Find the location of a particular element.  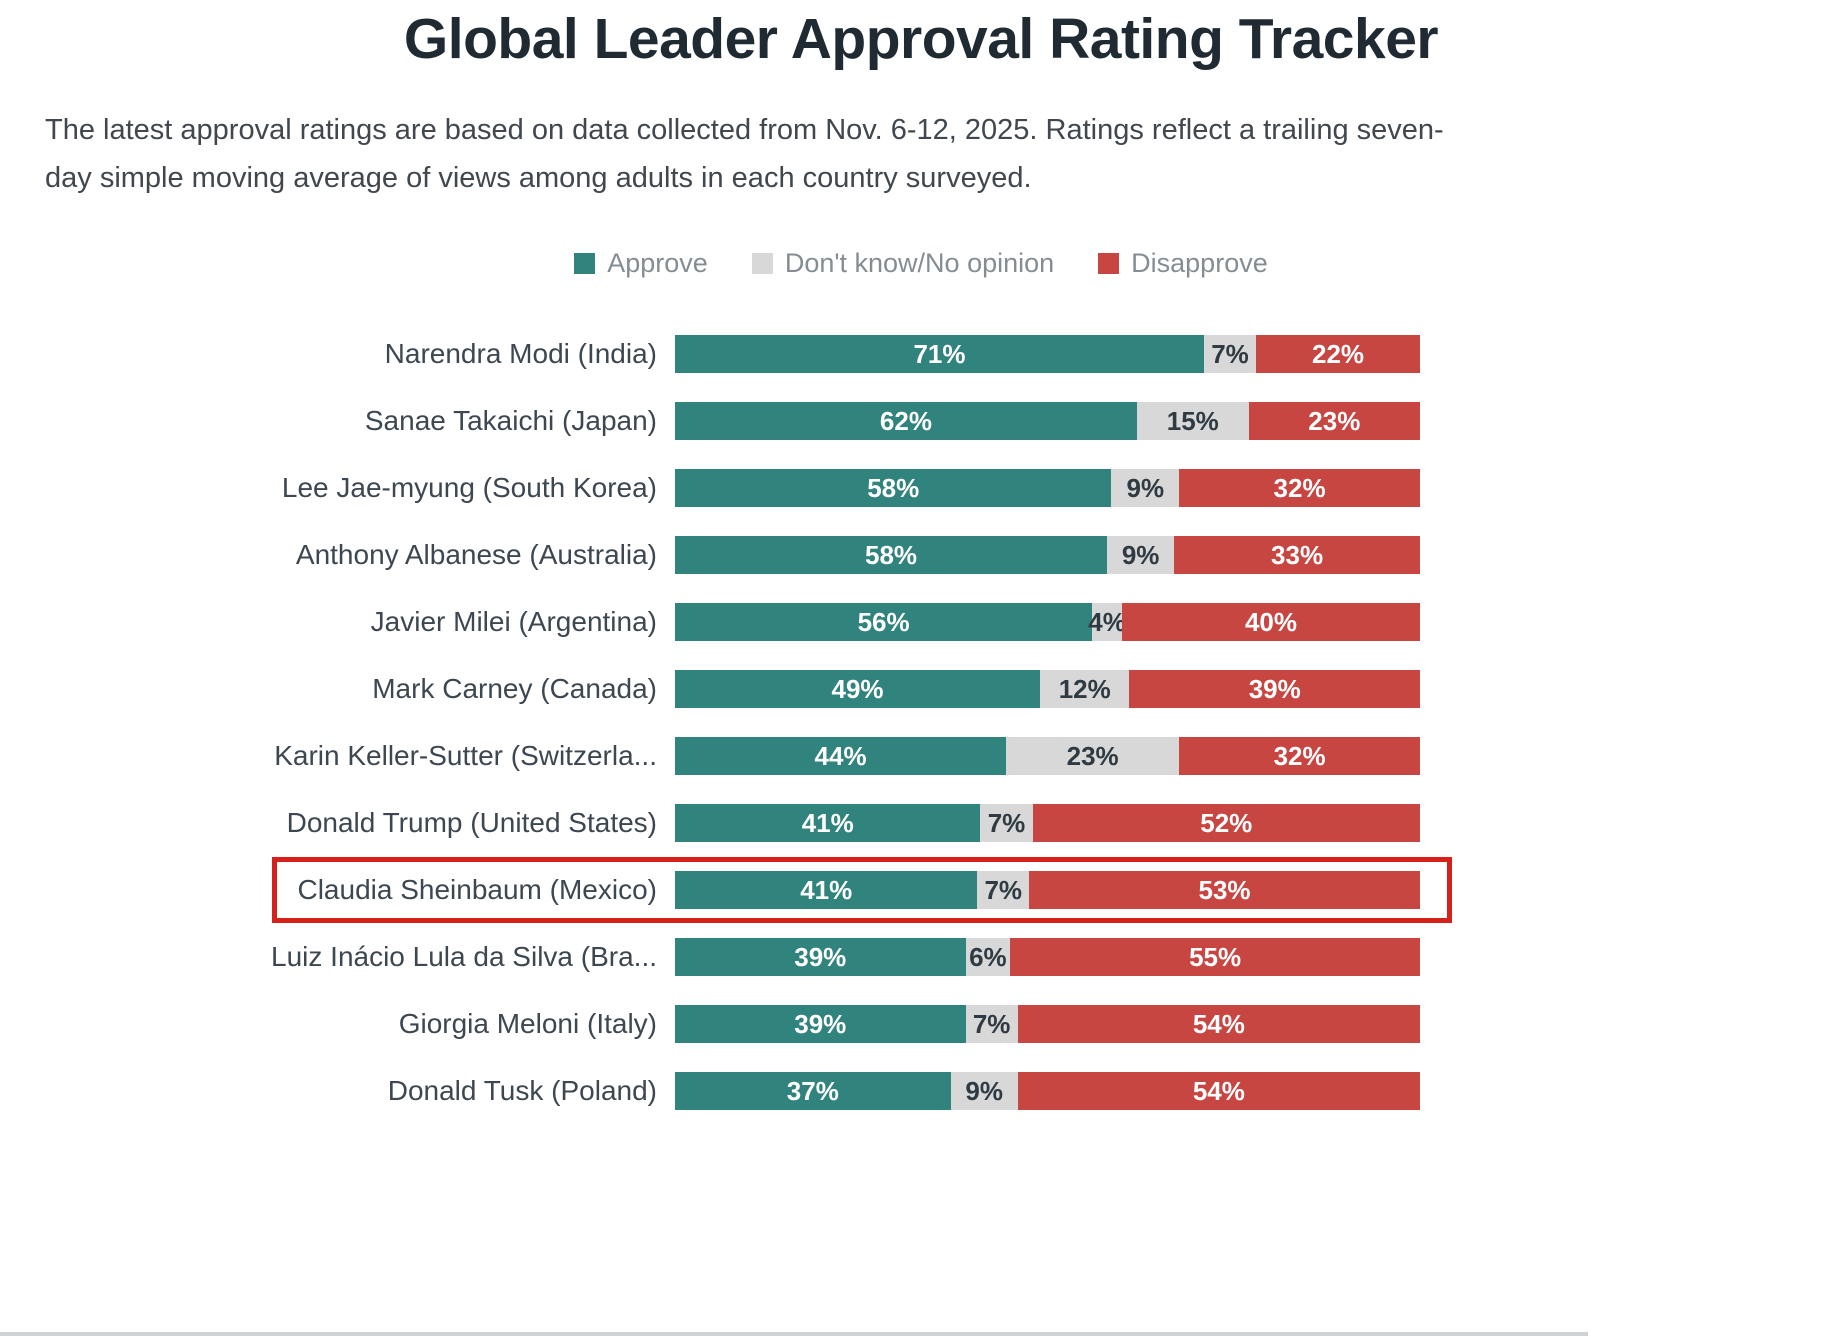

stacked-bar: 44% 23% 32% is located at coordinates (1047, 756).